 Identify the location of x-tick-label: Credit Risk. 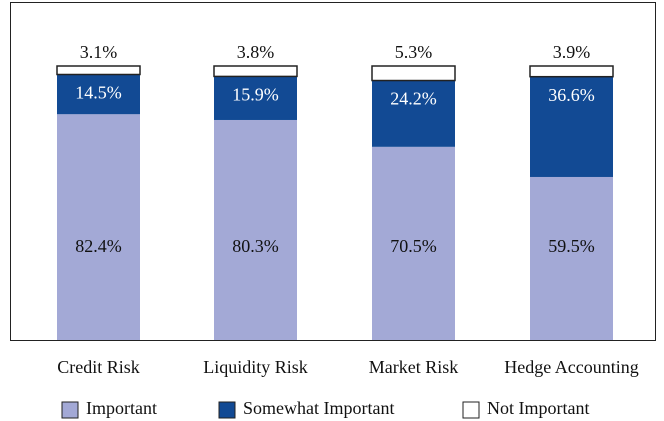
(98, 367).